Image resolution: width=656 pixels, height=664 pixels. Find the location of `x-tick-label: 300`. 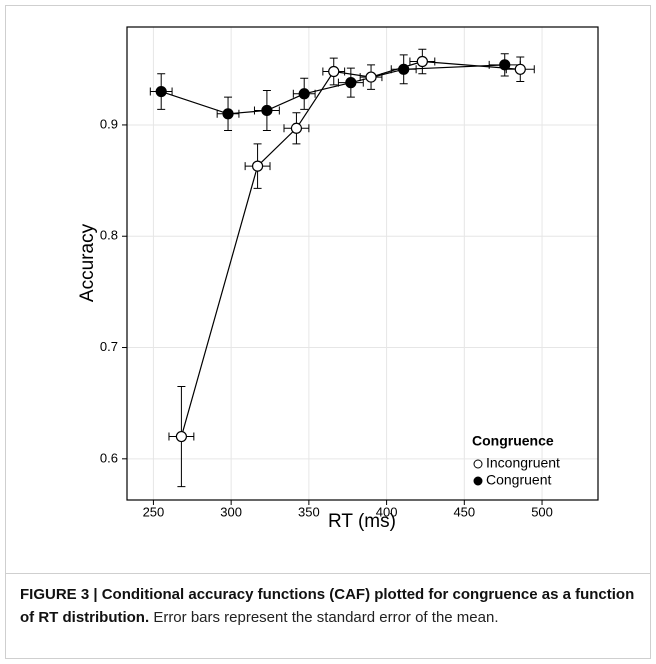

x-tick-label: 300 is located at coordinates (231, 511).